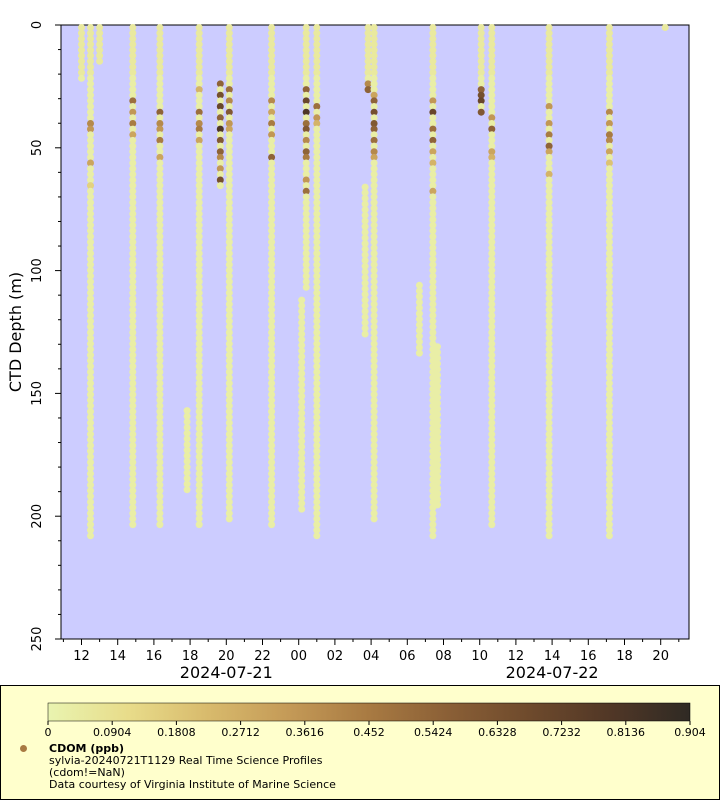 The image size is (720, 800). What do you see at coordinates (624, 656) in the screenshot?
I see `x-tick-label: 18` at bounding box center [624, 656].